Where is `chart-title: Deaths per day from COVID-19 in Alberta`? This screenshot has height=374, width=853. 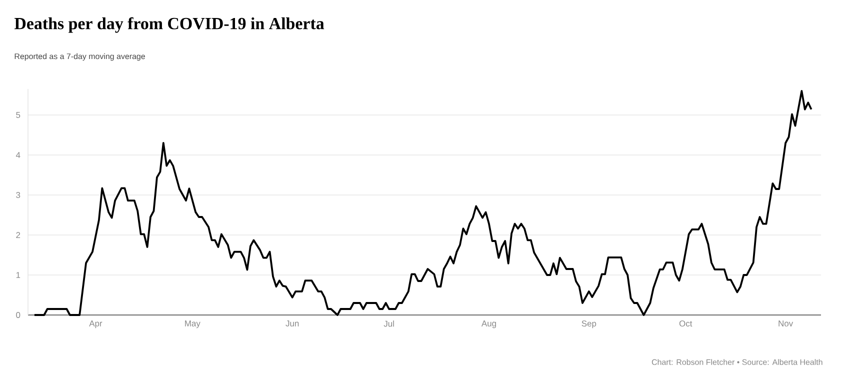
chart-title: Deaths per day from COVID-19 in Alberta is located at coordinates (169, 25).